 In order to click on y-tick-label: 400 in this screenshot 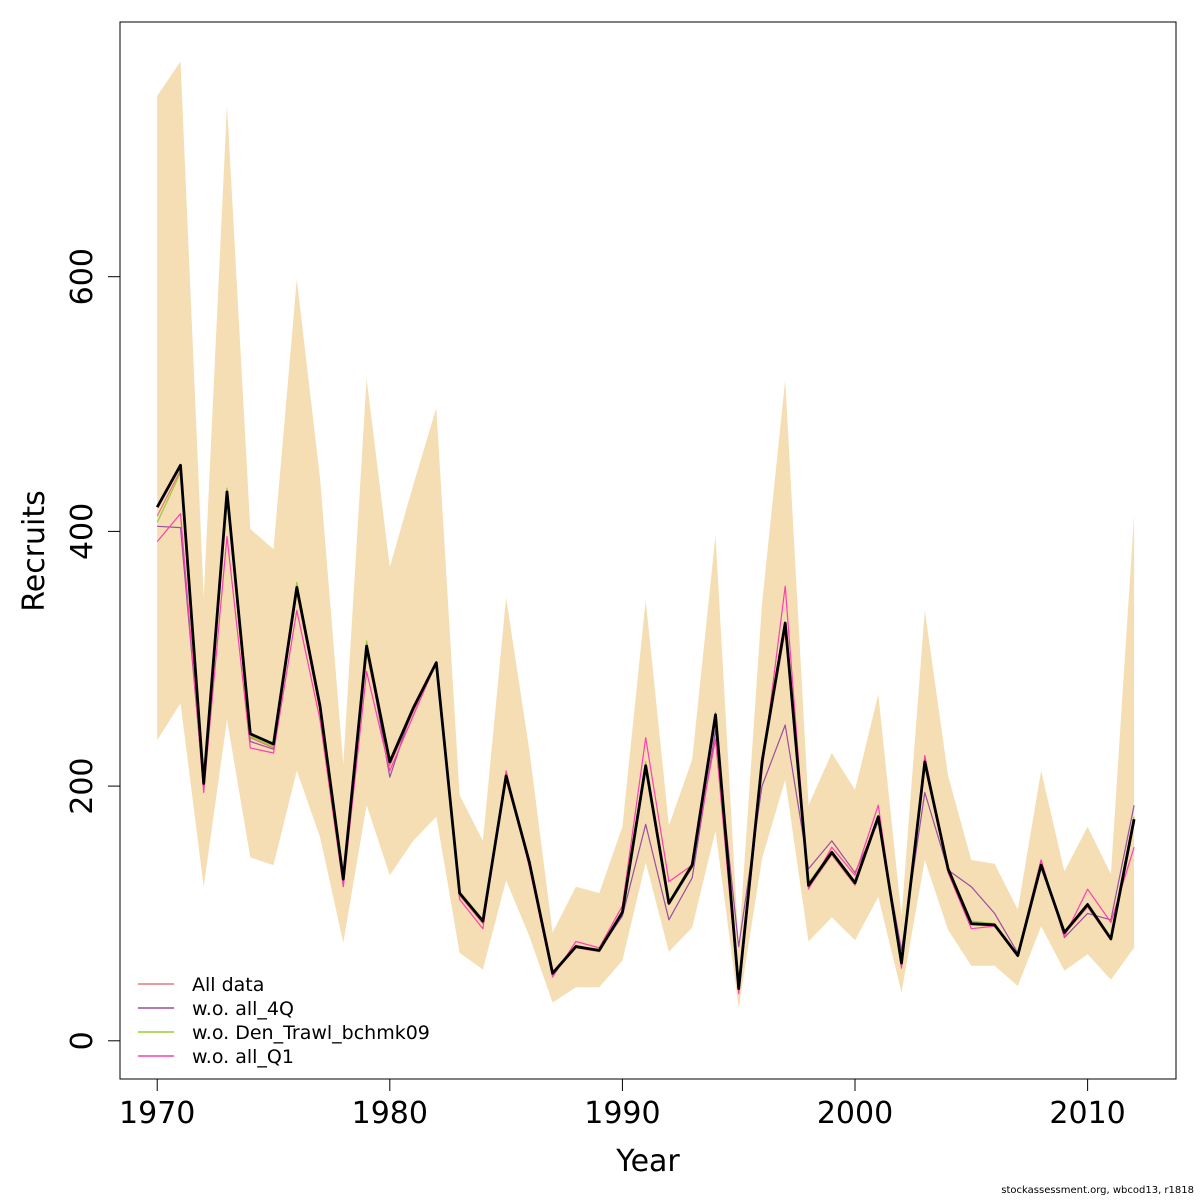, I will do `click(82, 531)`.